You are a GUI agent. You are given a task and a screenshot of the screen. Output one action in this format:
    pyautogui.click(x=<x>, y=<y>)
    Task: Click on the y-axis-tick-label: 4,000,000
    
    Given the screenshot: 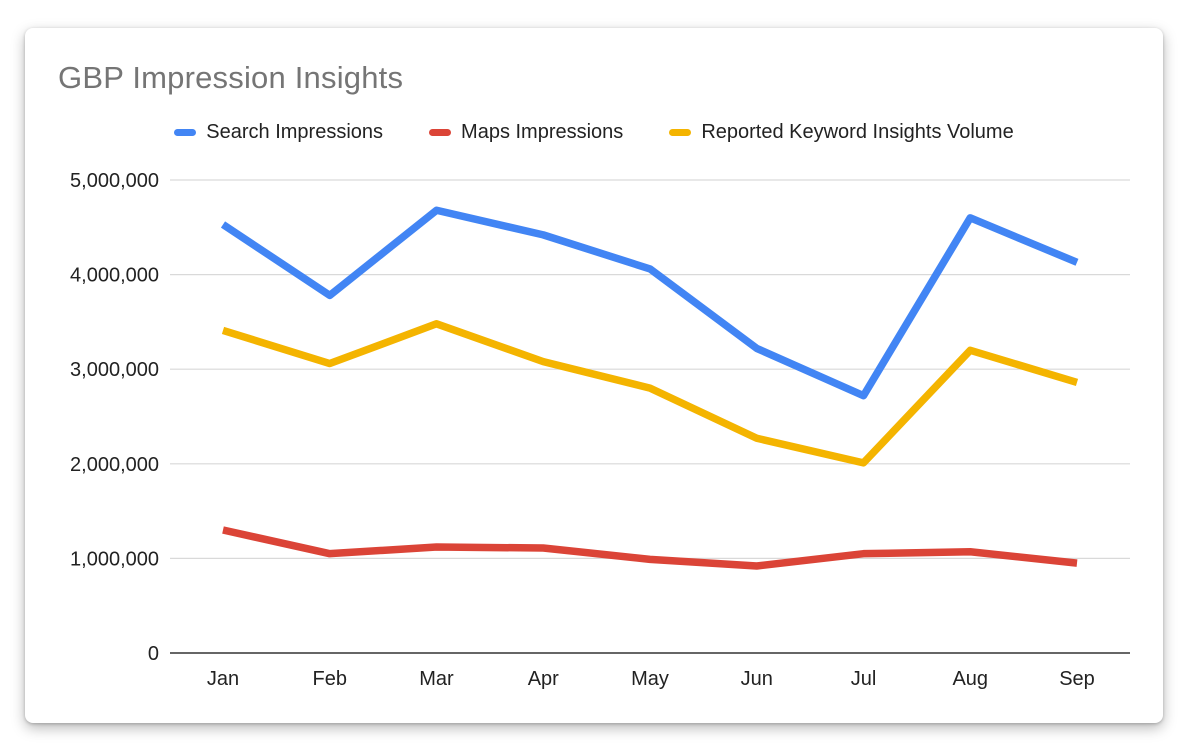 What is the action you would take?
    pyautogui.click(x=114, y=276)
    